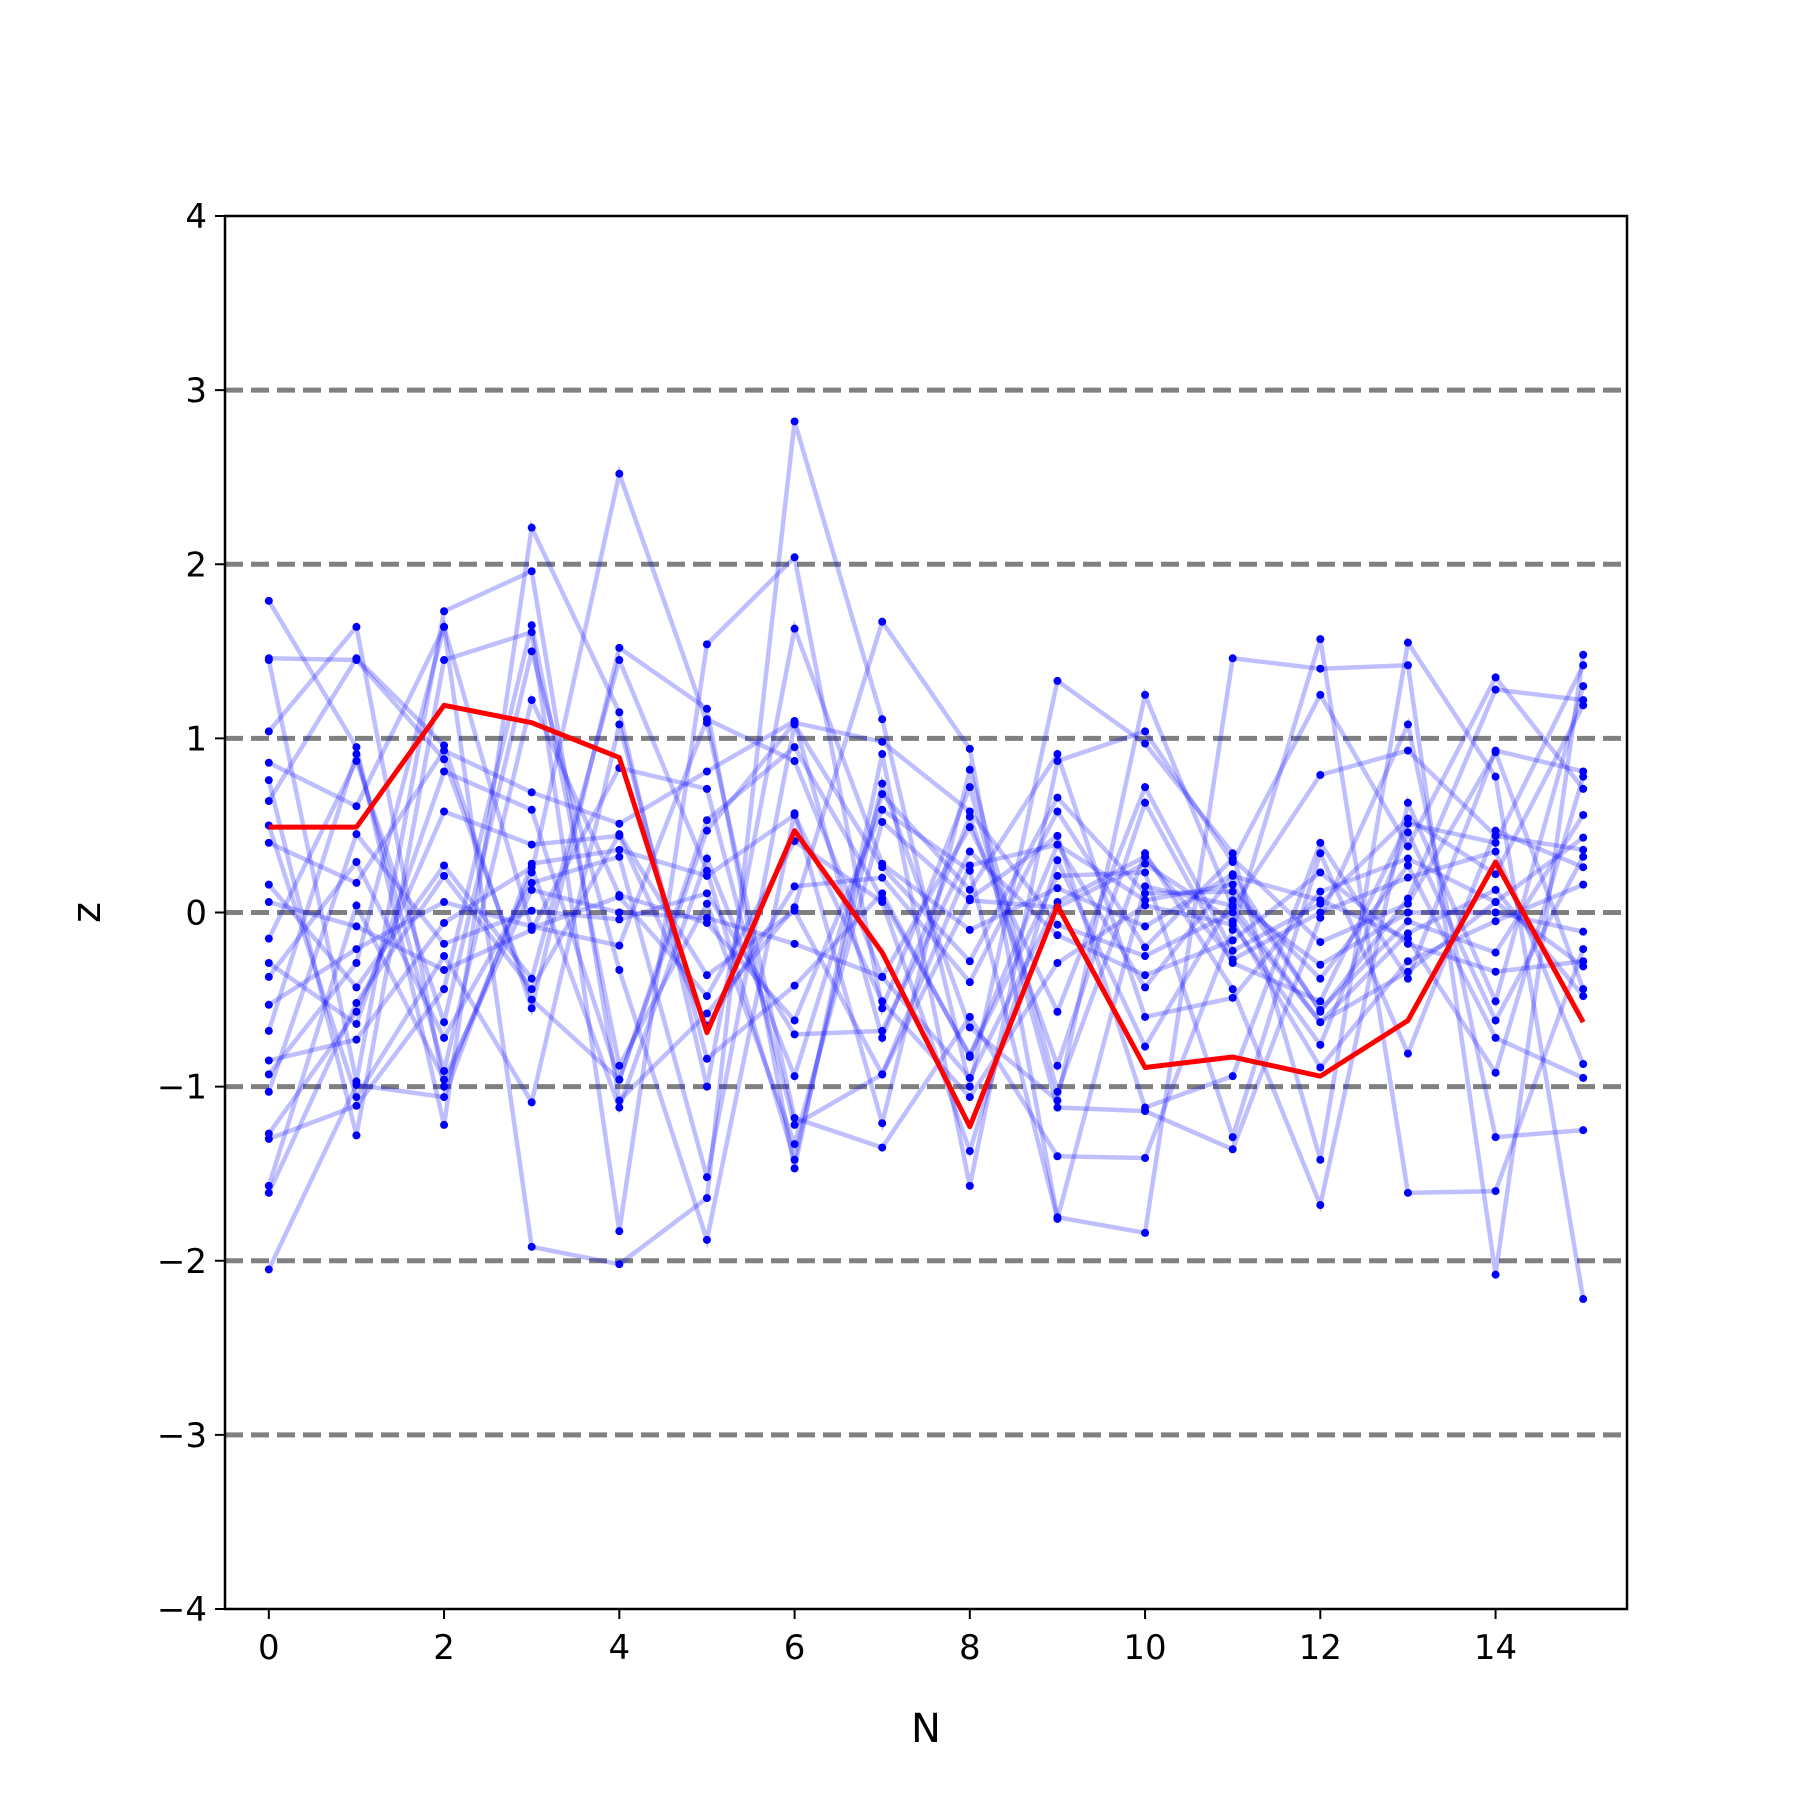  Describe the element at coordinates (196, 739) in the screenshot. I see `y-tick-label: 1` at that location.